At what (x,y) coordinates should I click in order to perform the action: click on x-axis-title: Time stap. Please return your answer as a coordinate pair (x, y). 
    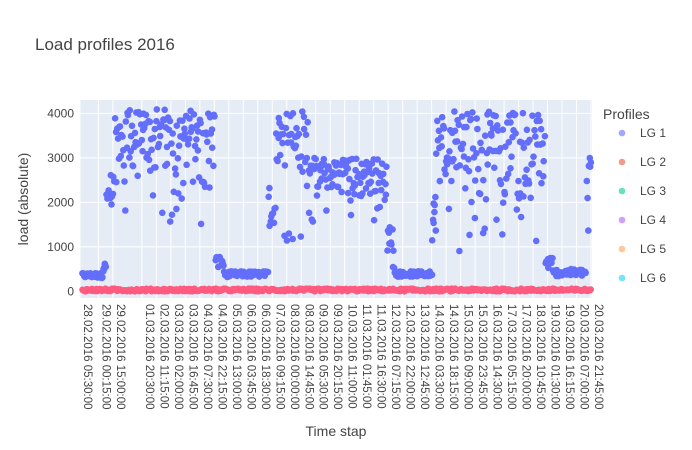
    Looking at the image, I should click on (336, 431).